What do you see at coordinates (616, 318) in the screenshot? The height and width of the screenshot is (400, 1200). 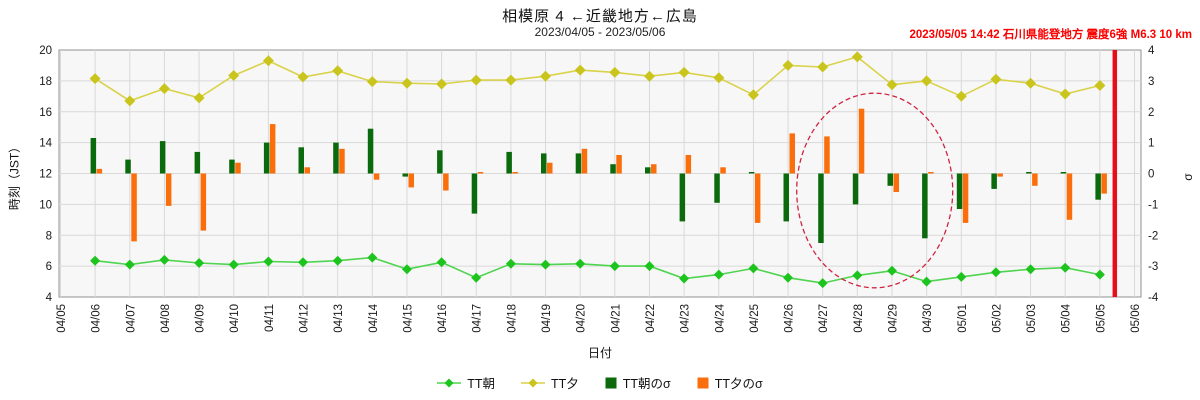 I see `svg-text: 04/21` at bounding box center [616, 318].